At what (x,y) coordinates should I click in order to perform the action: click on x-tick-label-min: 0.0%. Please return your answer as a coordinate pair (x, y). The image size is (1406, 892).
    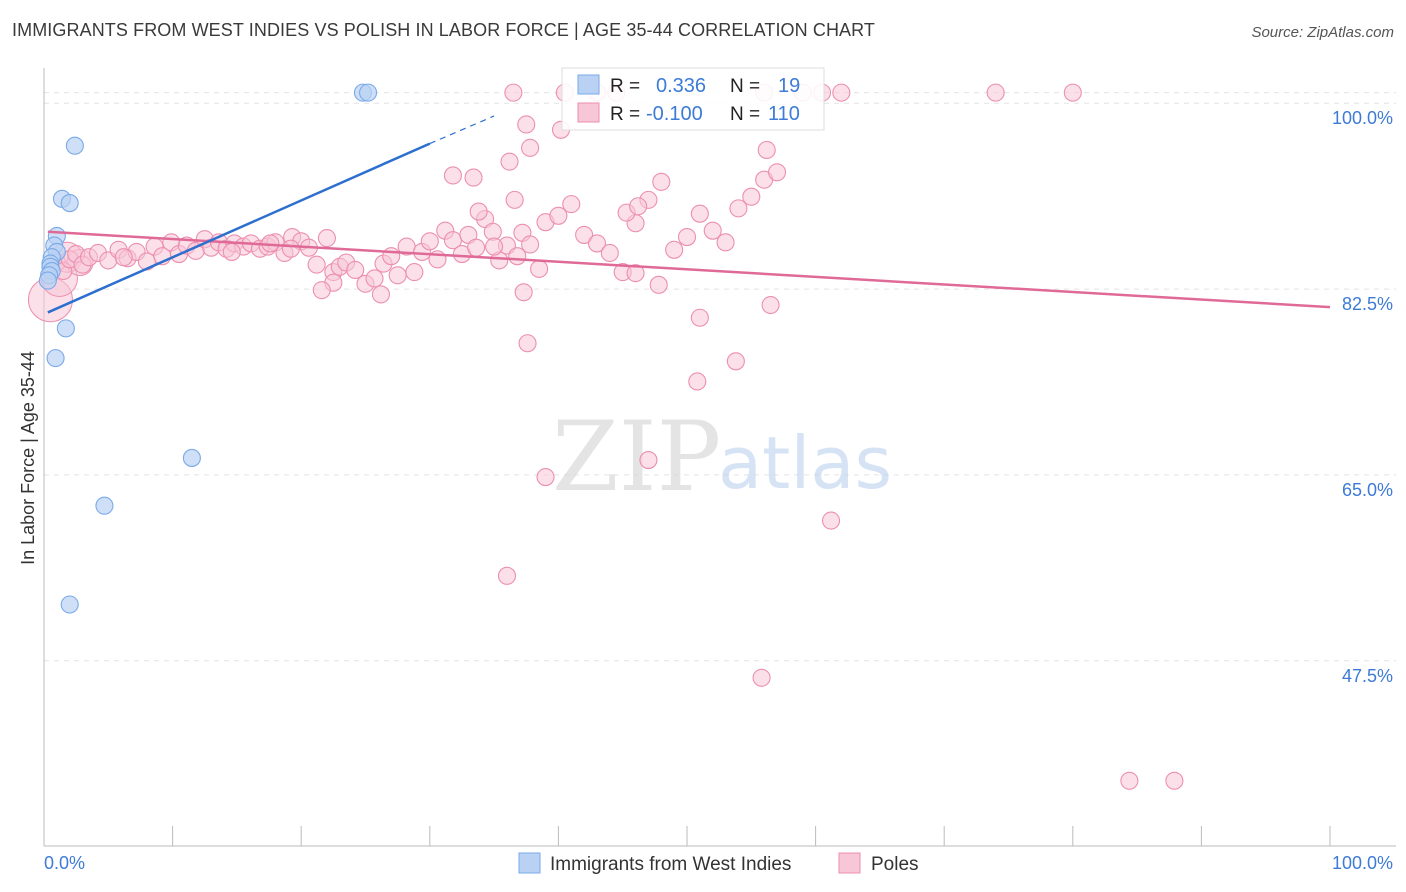
    Looking at the image, I should click on (64, 863).